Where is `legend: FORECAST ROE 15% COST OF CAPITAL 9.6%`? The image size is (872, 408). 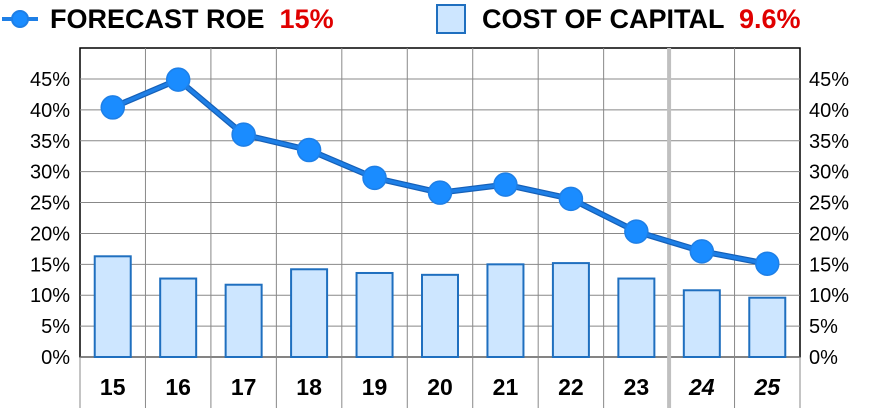
legend: FORECAST ROE 15% COST OF CAPITAL 9.6% is located at coordinates (436, 20).